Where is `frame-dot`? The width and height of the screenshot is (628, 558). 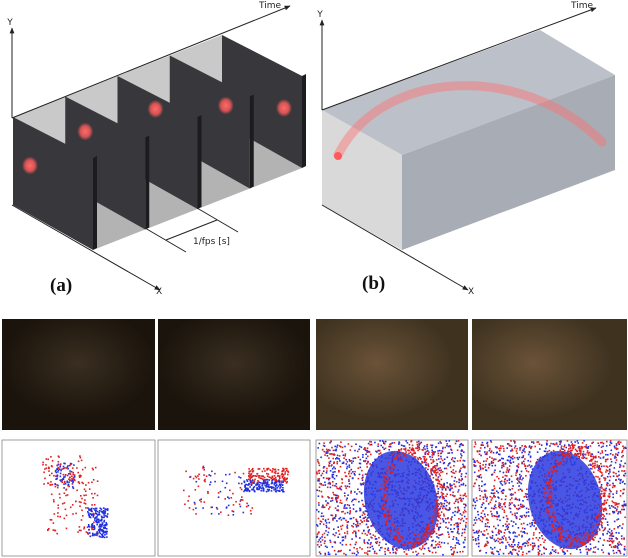 frame-dot is located at coordinates (225, 105).